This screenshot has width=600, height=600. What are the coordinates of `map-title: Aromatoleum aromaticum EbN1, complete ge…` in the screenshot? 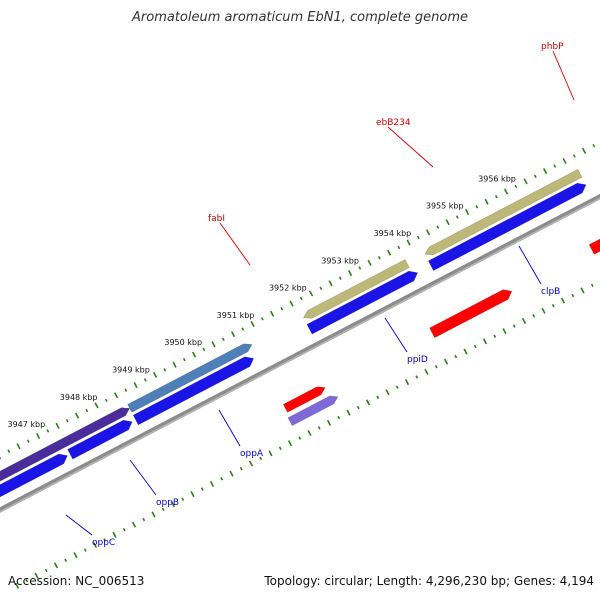 It's located at (300, 17).